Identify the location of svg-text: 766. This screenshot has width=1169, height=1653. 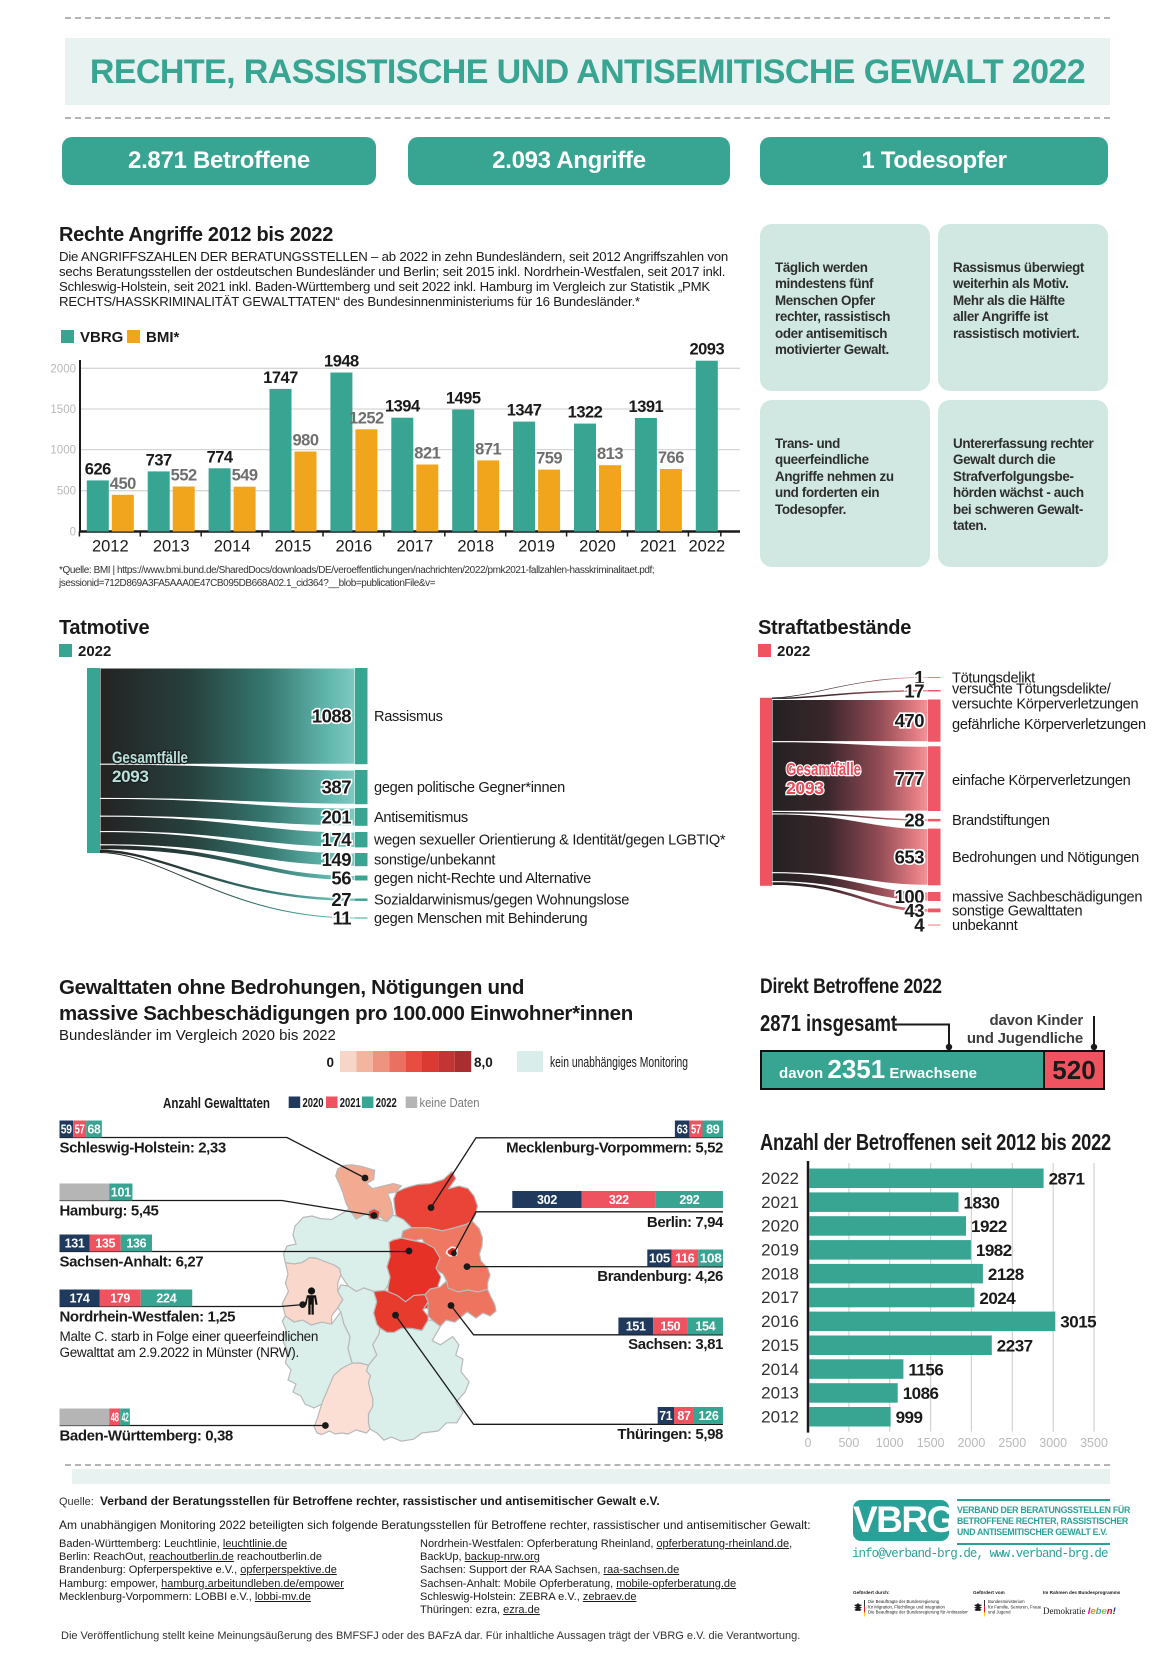
(671, 458).